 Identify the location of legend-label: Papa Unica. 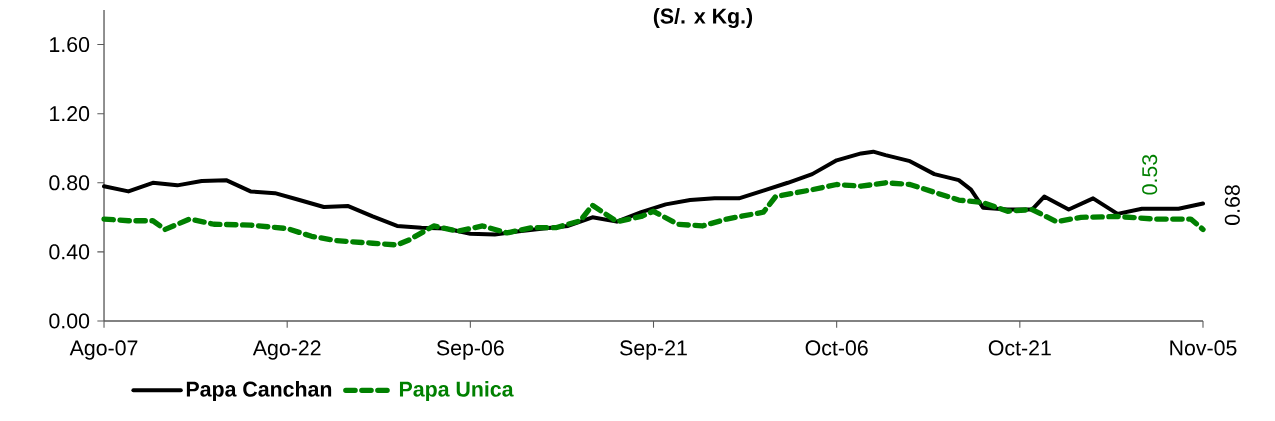
(456, 391).